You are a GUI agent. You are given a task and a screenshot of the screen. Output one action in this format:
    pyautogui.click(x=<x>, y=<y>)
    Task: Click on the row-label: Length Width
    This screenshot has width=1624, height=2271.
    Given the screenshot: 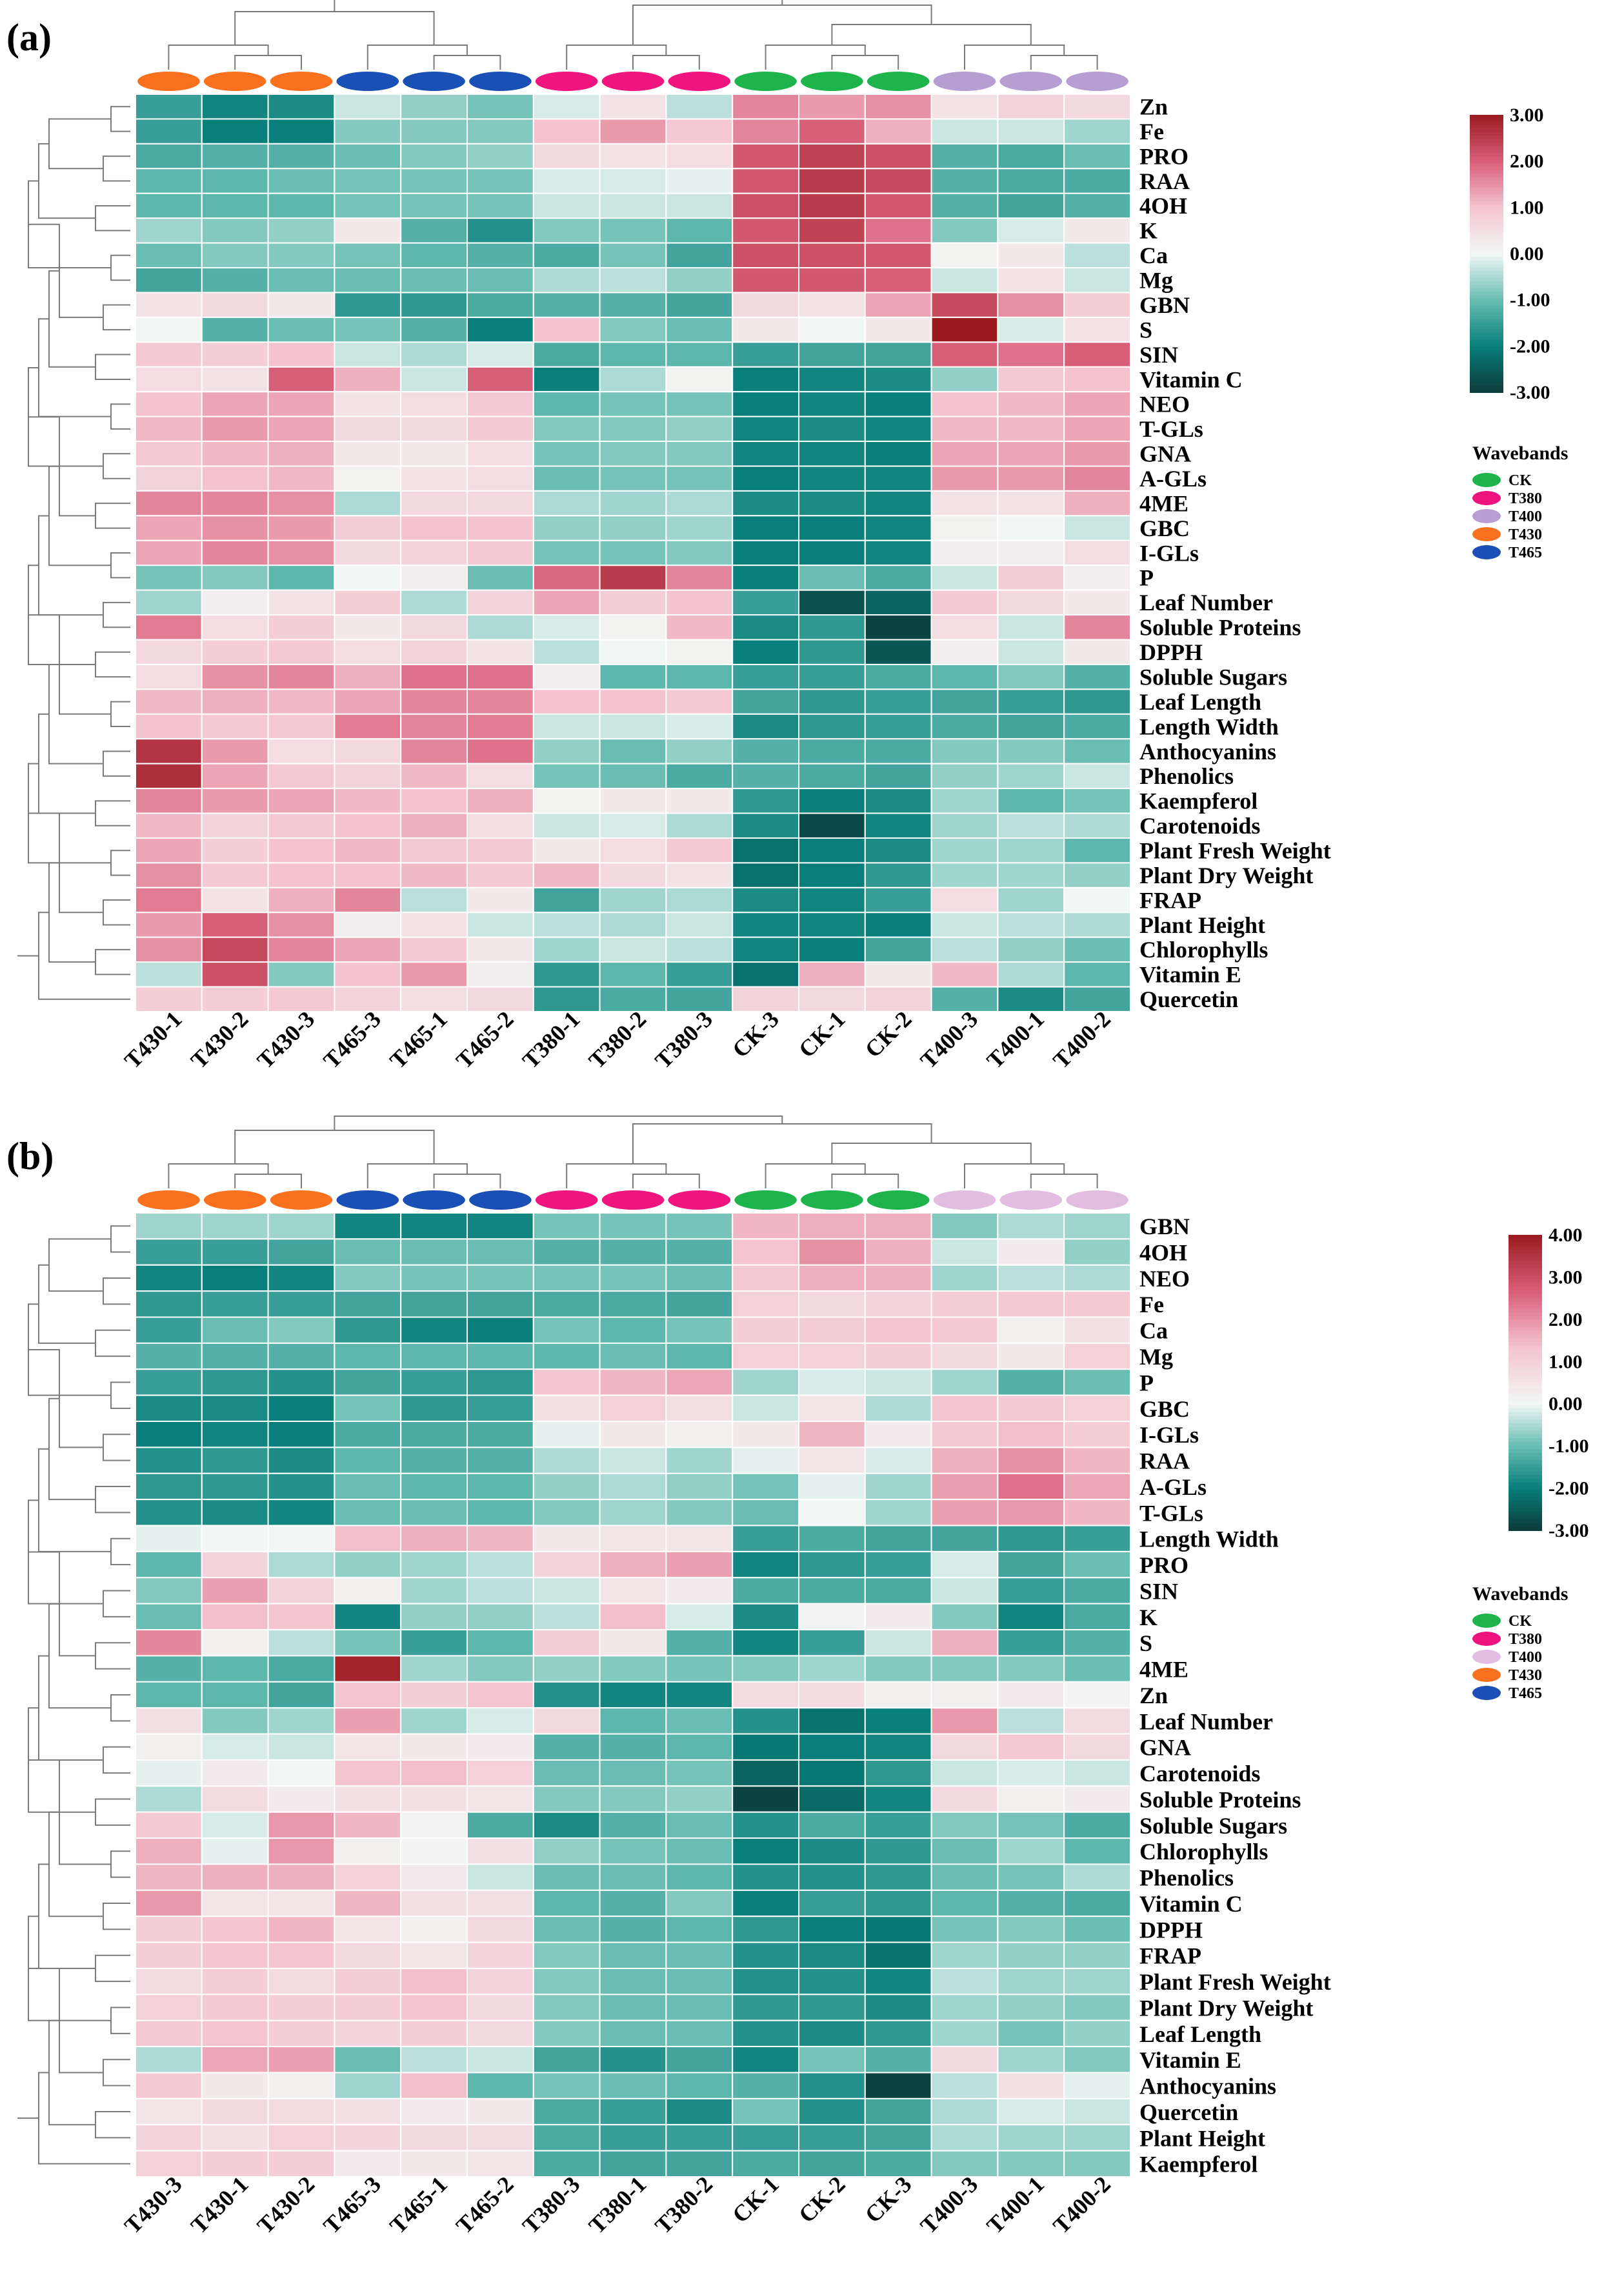 What is the action you would take?
    pyautogui.click(x=1209, y=1539)
    